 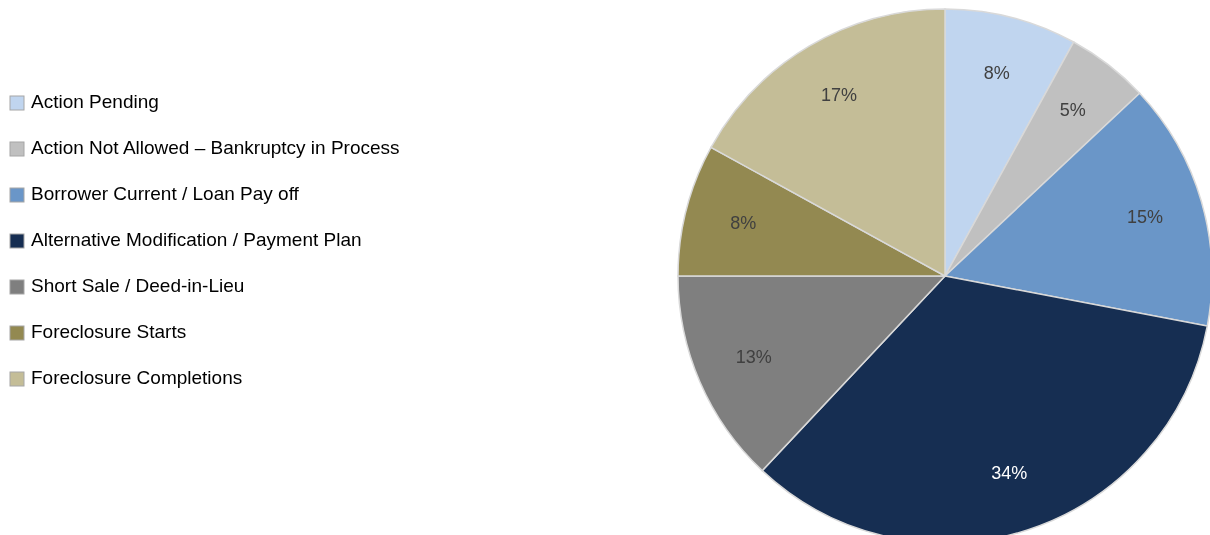 What do you see at coordinates (1145, 216) in the screenshot?
I see `data-label: 15%` at bounding box center [1145, 216].